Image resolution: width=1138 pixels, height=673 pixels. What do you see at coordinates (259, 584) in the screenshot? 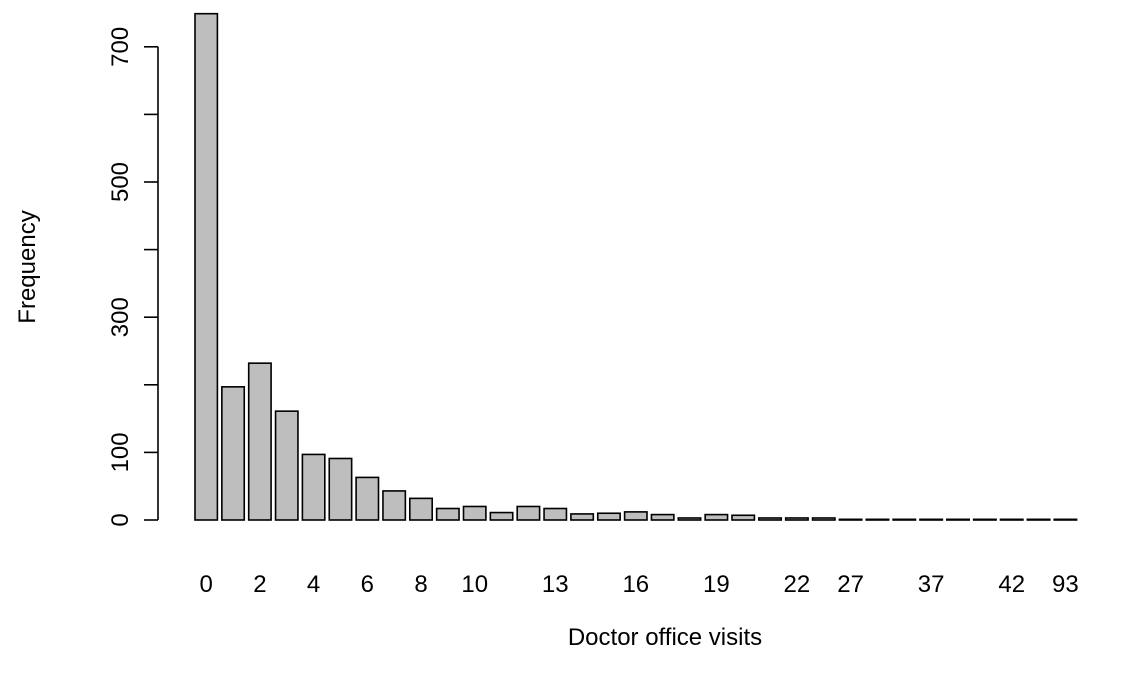
I see `x-tick-label-2: 2` at bounding box center [259, 584].